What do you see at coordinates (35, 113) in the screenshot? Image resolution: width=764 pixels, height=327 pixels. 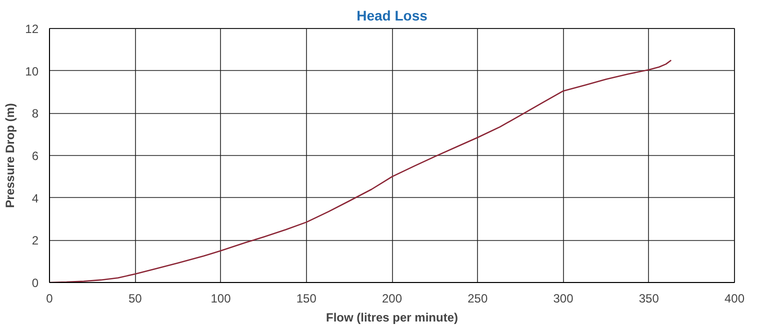 I see `y-tick-label: 8` at bounding box center [35, 113].